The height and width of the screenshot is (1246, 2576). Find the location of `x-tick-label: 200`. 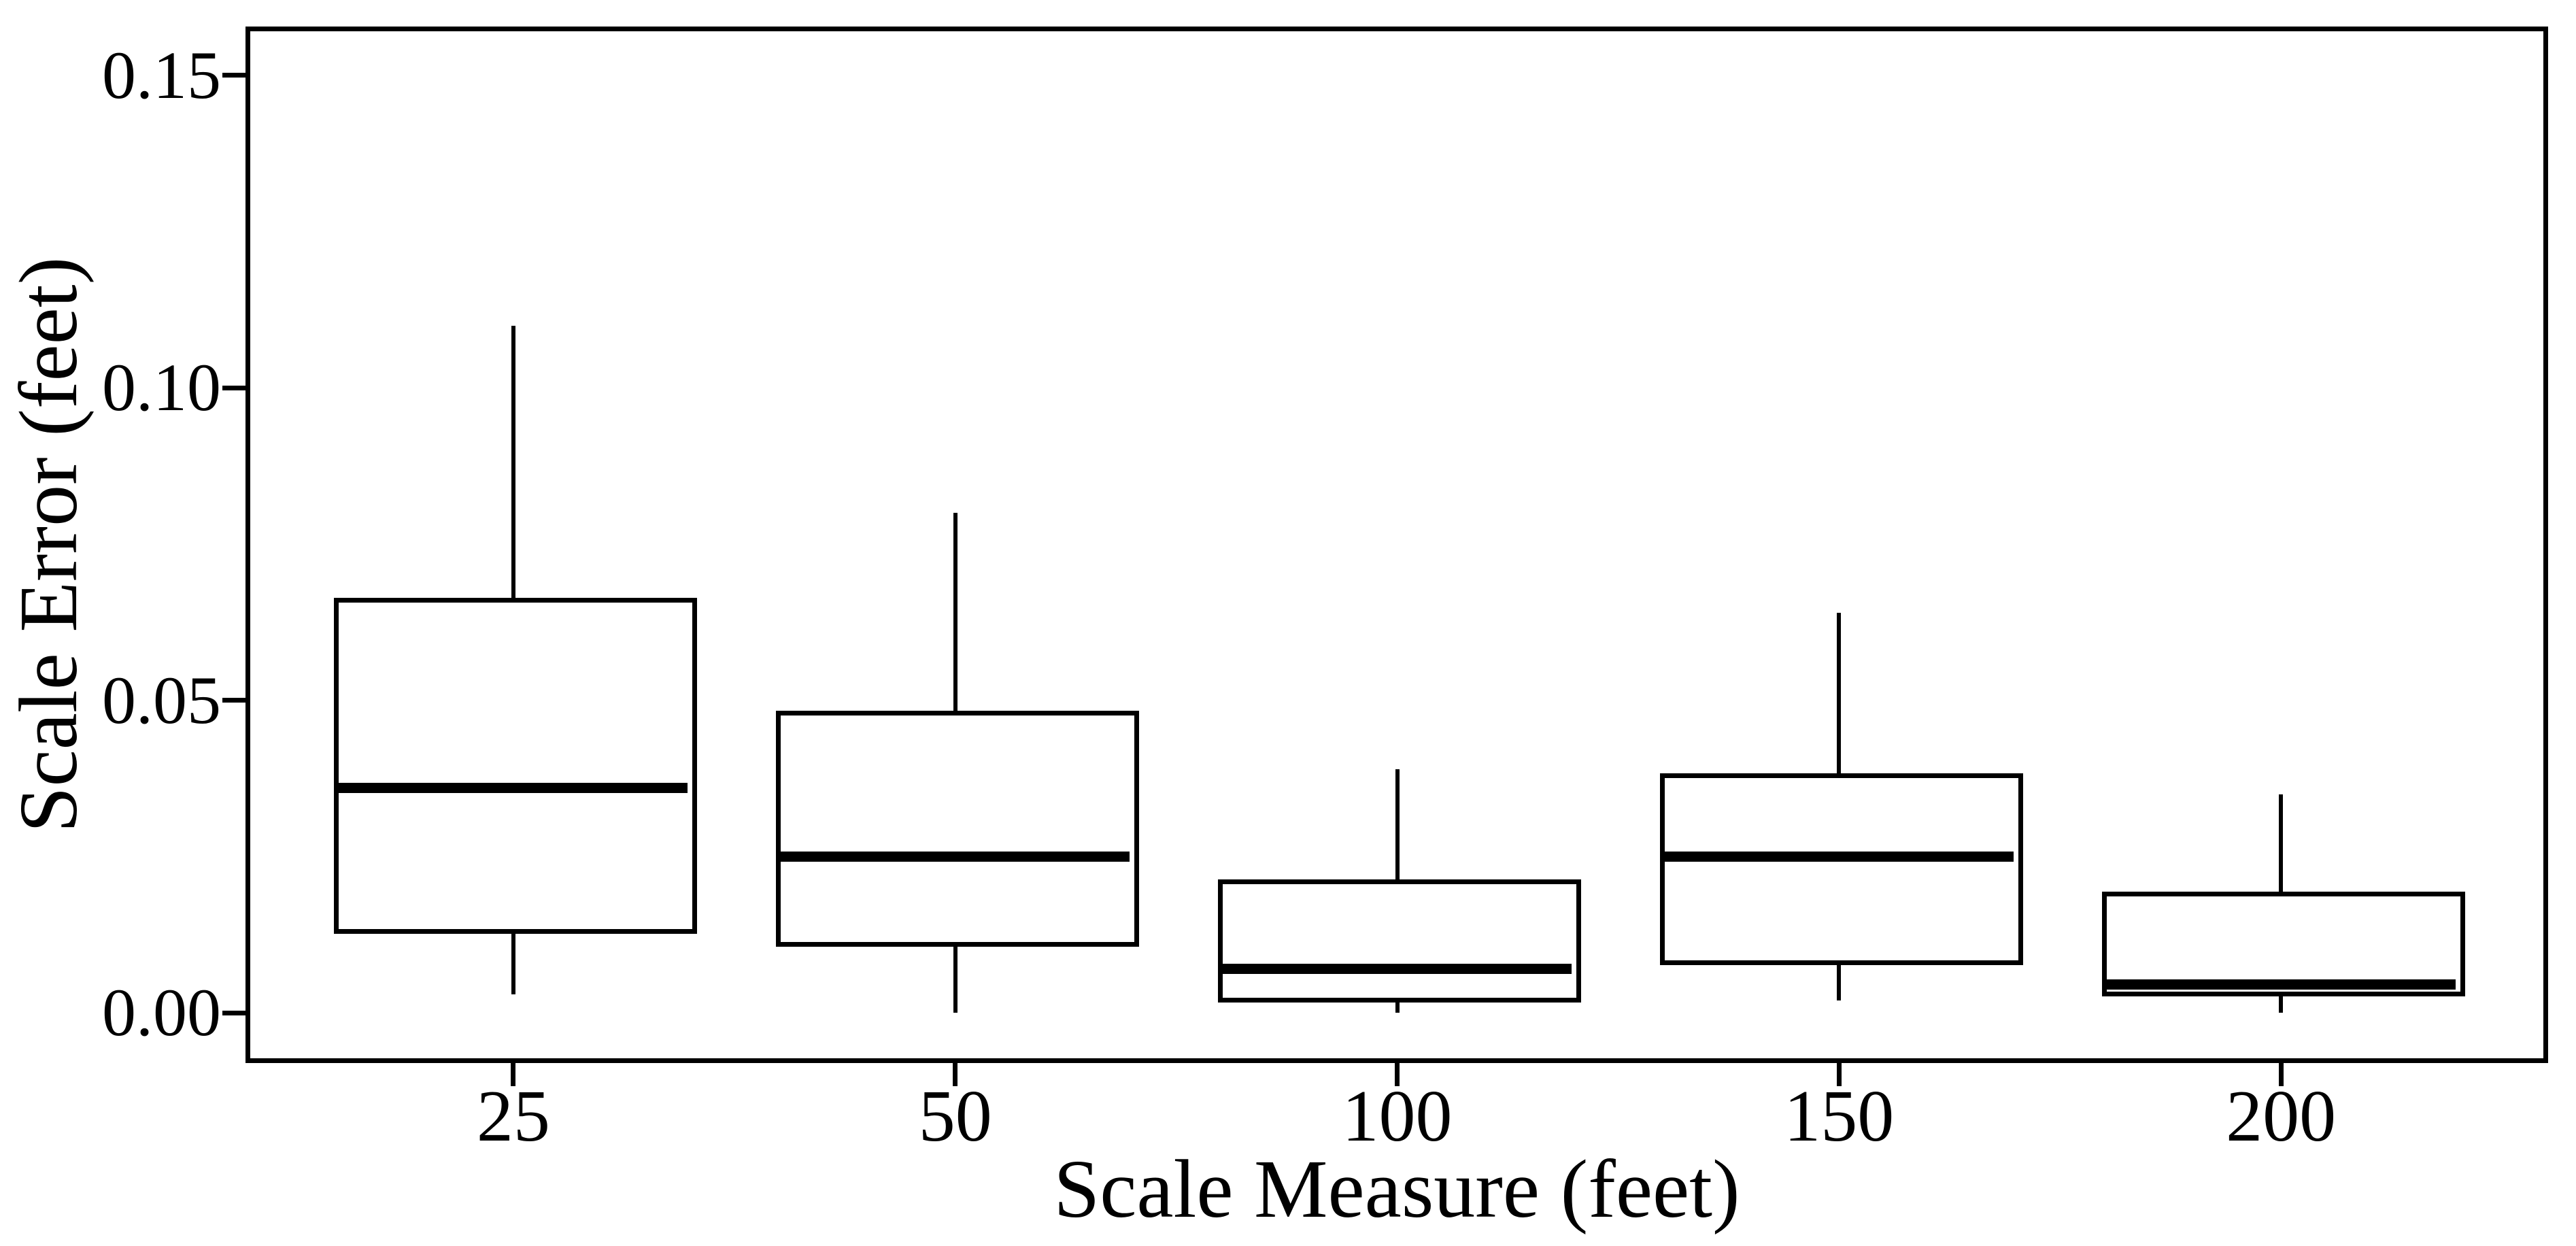

x-tick-label: 200 is located at coordinates (2281, 1116).